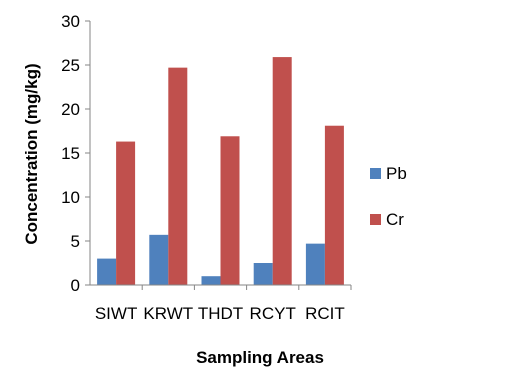 This screenshot has width=531, height=369. Describe the element at coordinates (220, 313) in the screenshot. I see `x-category-label: THDT` at that location.